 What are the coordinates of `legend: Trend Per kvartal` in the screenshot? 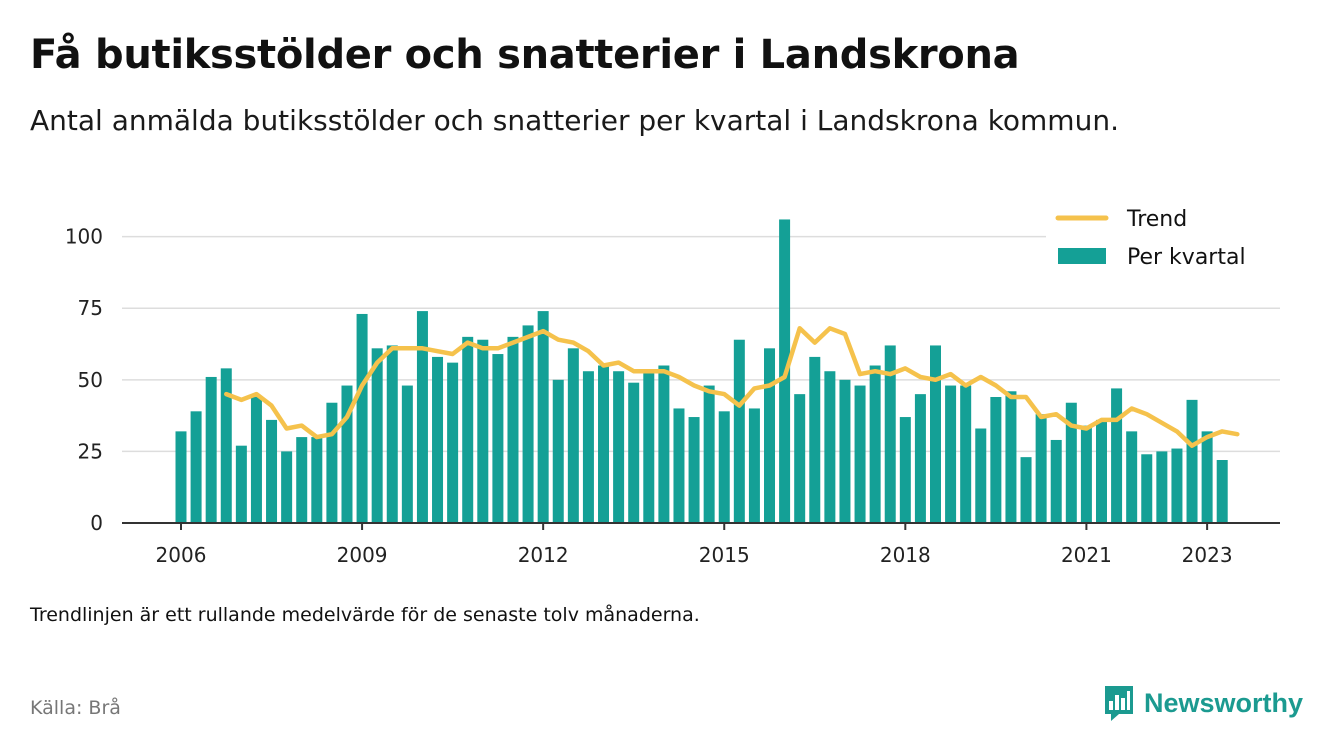 It's located at (1163, 239).